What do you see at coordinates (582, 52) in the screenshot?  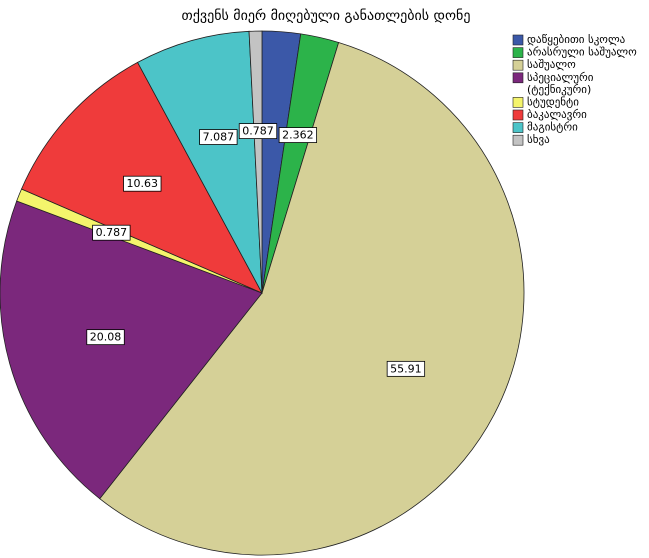 I see `legend-label: არასრული საშუალო` at bounding box center [582, 52].